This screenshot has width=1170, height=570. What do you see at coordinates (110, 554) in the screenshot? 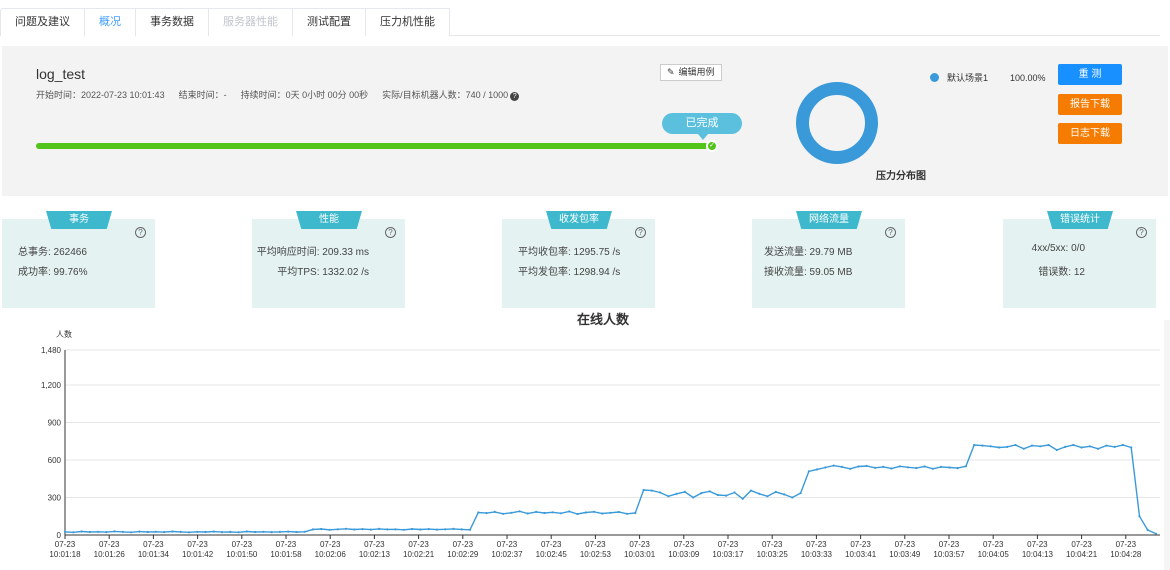
I see `x-tick-time: 10:01:26` at bounding box center [110, 554].